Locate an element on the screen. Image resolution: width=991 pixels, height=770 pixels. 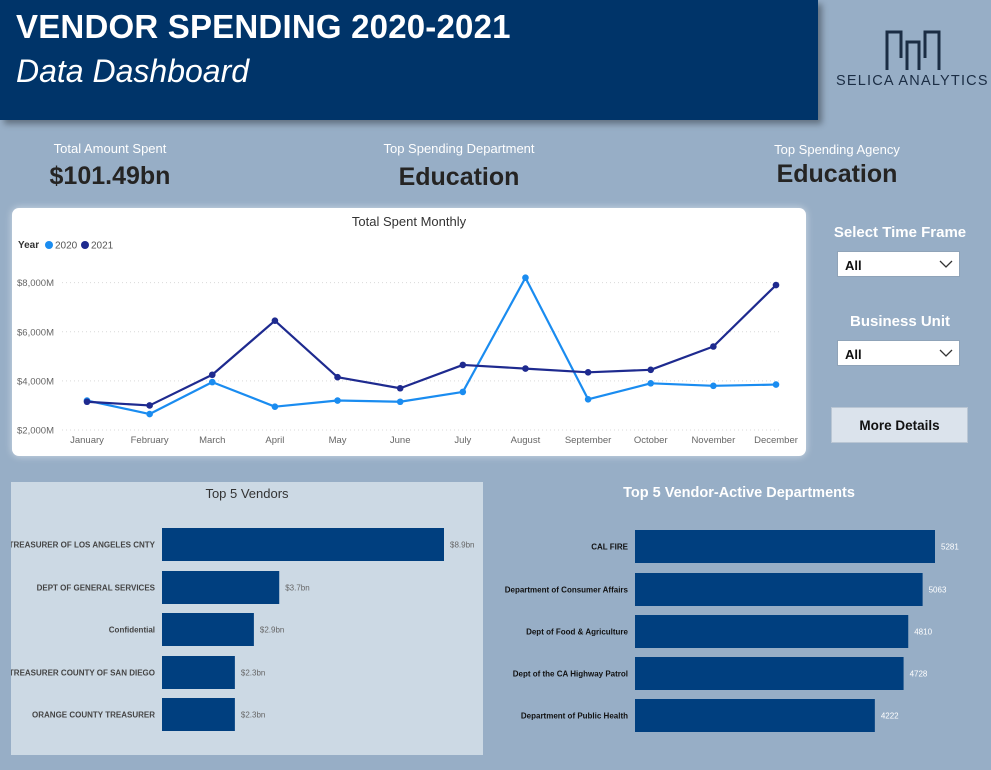
series-line-2020 is located at coordinates (431, 346).